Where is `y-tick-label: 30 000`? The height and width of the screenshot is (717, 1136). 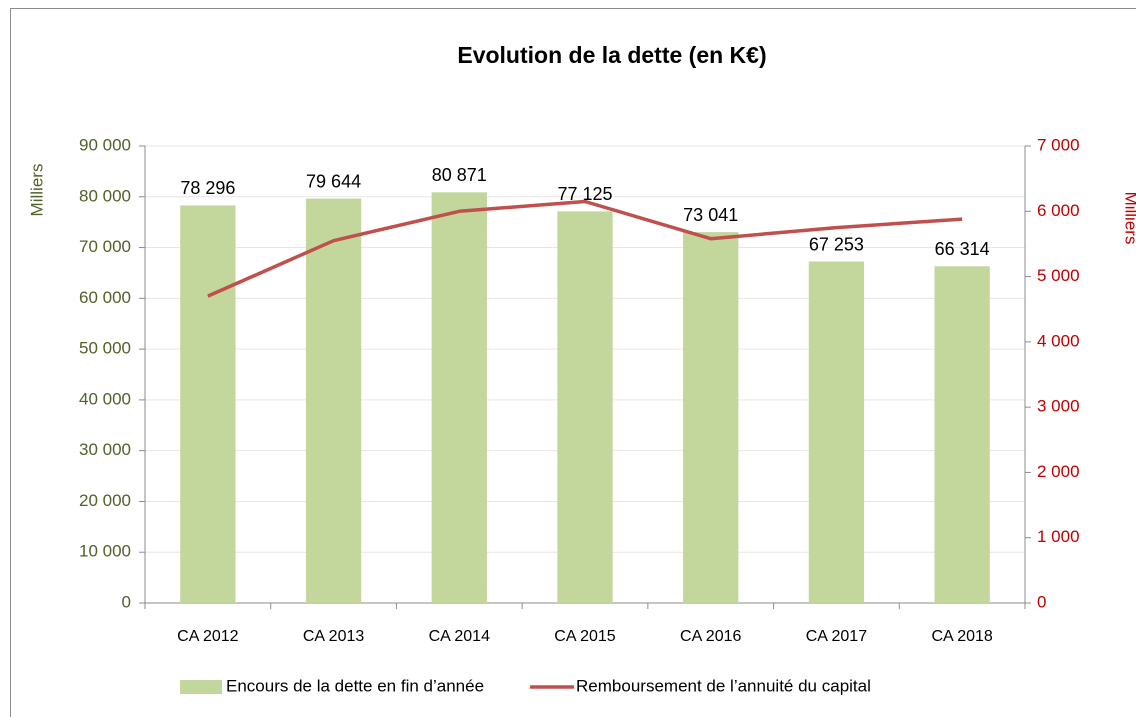 y-tick-label: 30 000 is located at coordinates (105, 449).